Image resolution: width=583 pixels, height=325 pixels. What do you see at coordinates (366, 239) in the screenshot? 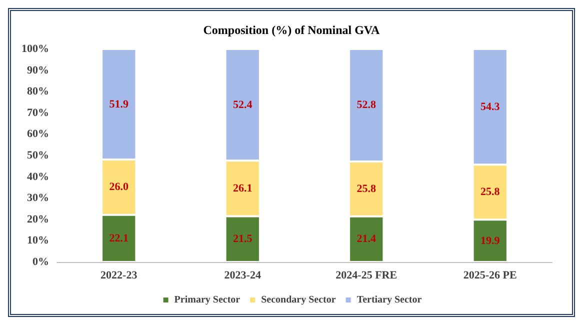
I see `data-label: 21.4` at bounding box center [366, 239].